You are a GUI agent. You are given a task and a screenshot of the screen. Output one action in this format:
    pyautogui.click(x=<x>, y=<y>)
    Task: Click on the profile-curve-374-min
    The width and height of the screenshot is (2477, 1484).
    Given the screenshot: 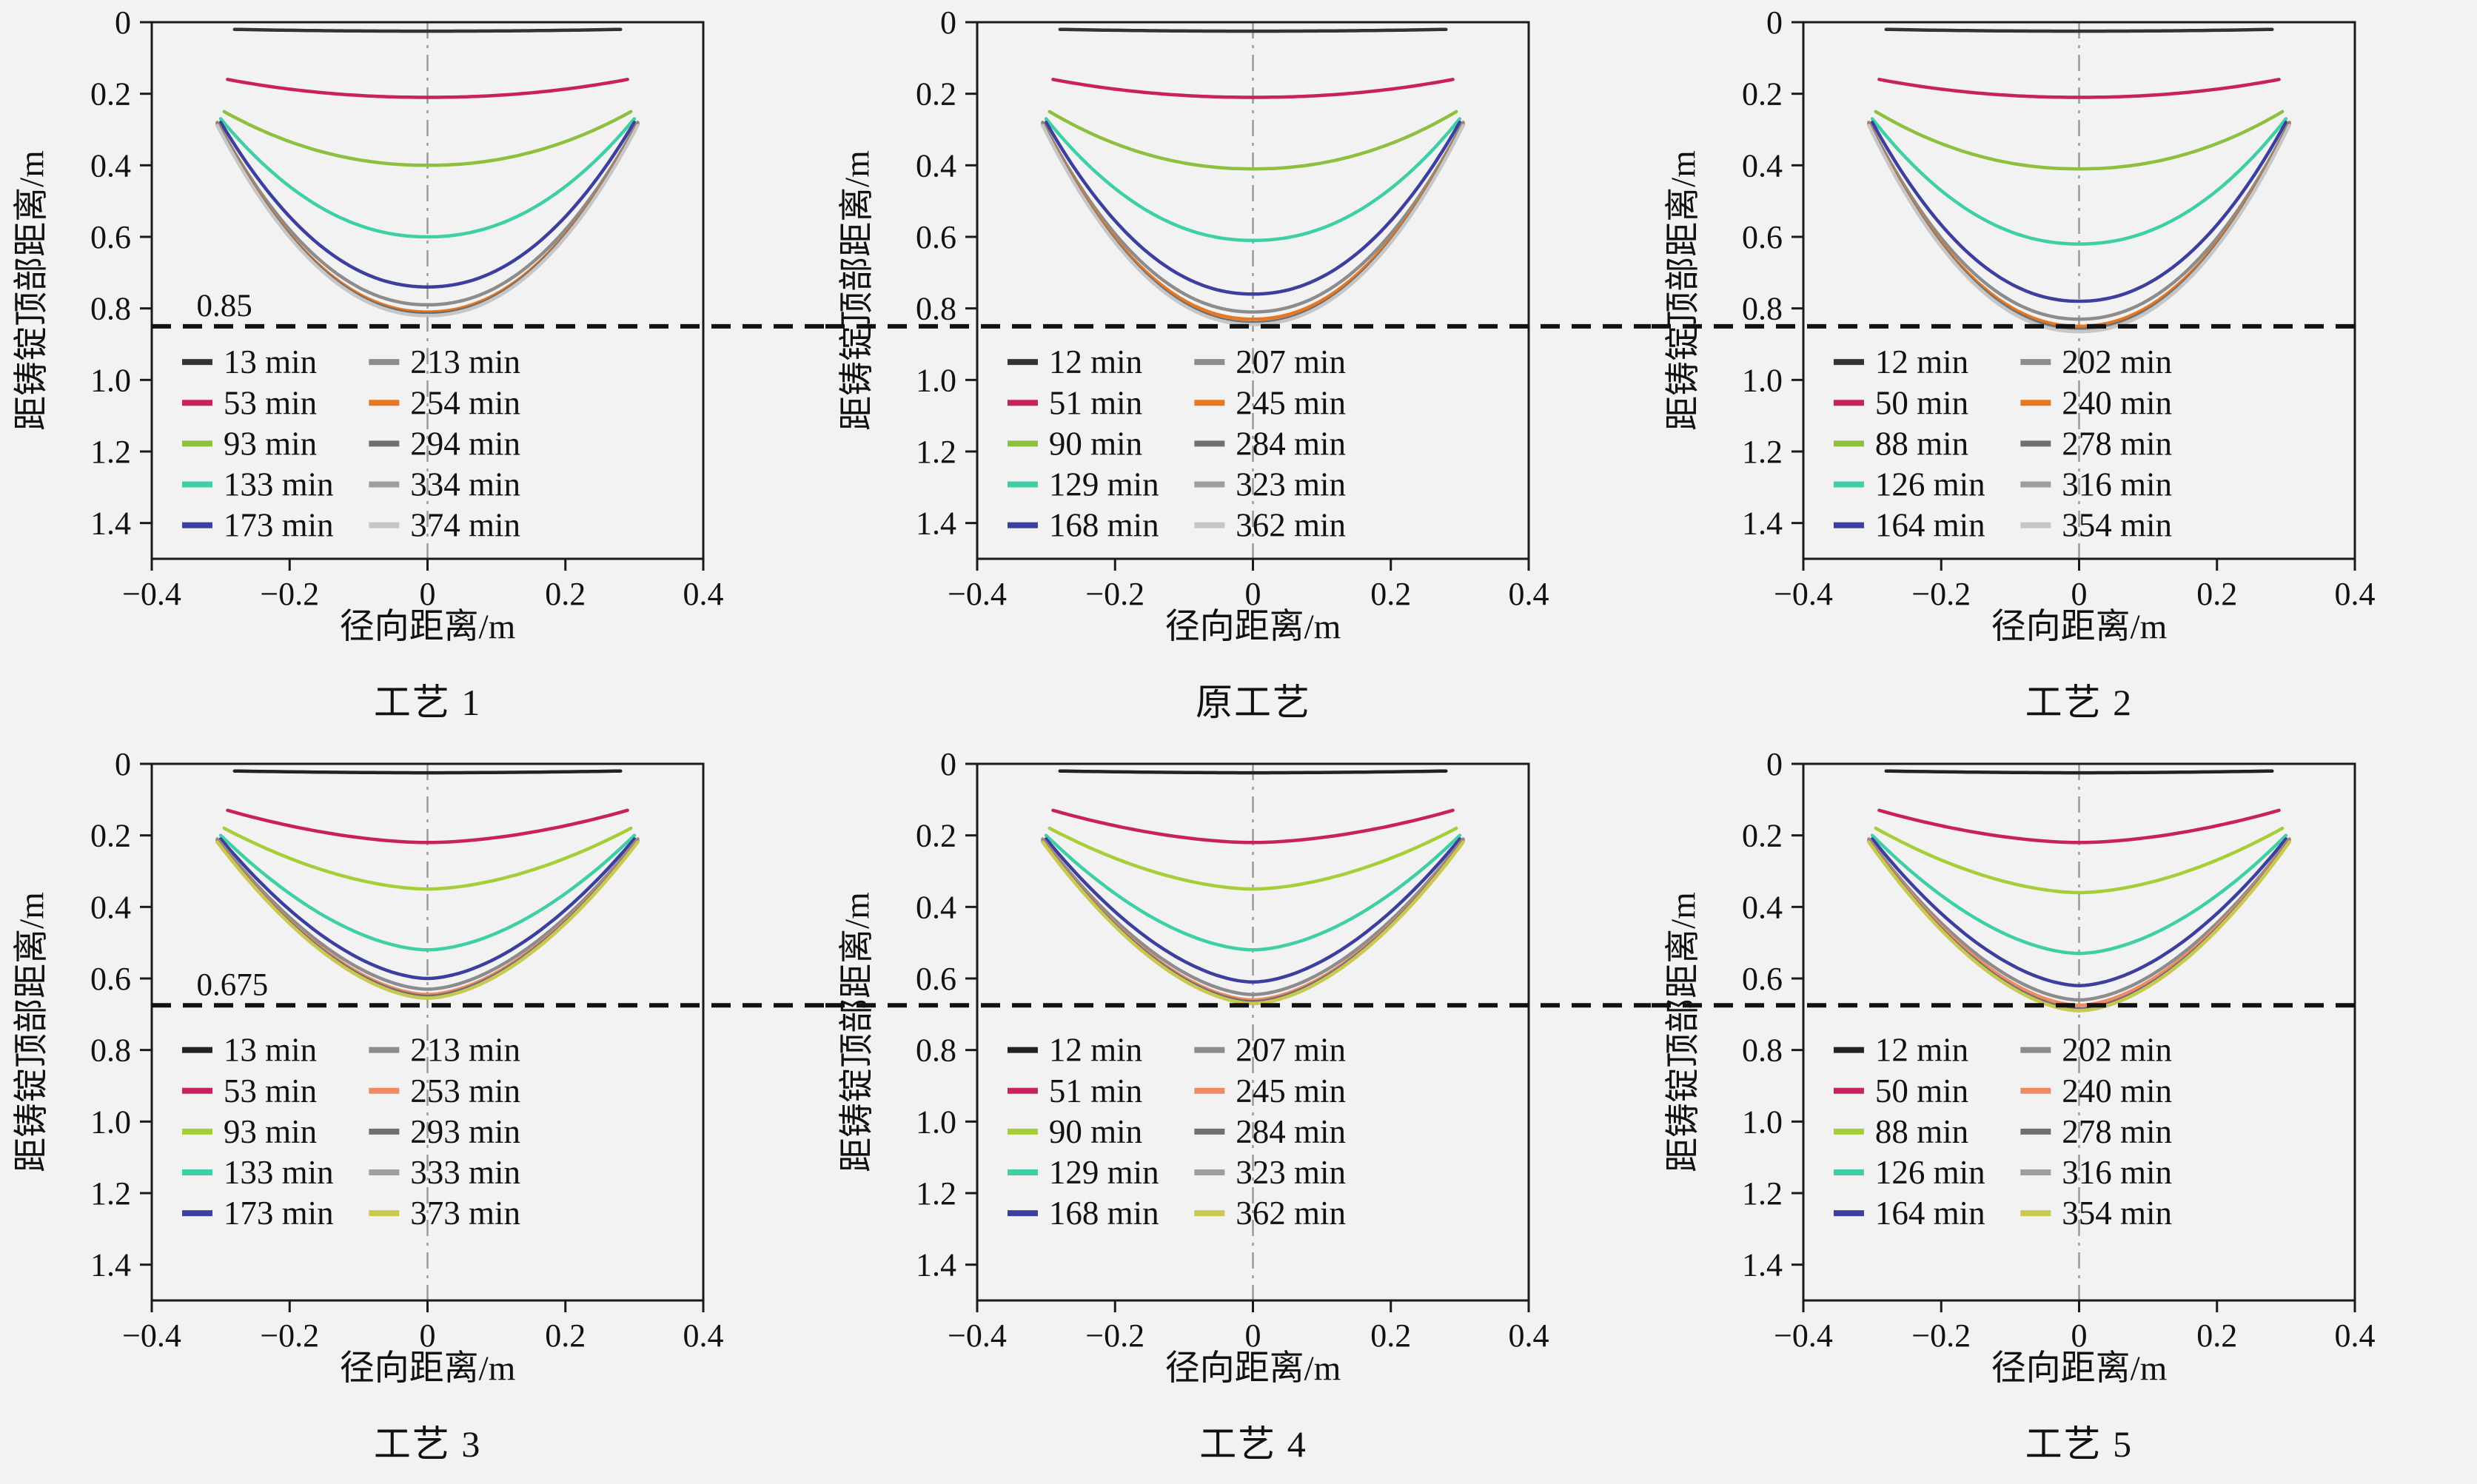 What is the action you would take?
    pyautogui.click(x=428, y=221)
    